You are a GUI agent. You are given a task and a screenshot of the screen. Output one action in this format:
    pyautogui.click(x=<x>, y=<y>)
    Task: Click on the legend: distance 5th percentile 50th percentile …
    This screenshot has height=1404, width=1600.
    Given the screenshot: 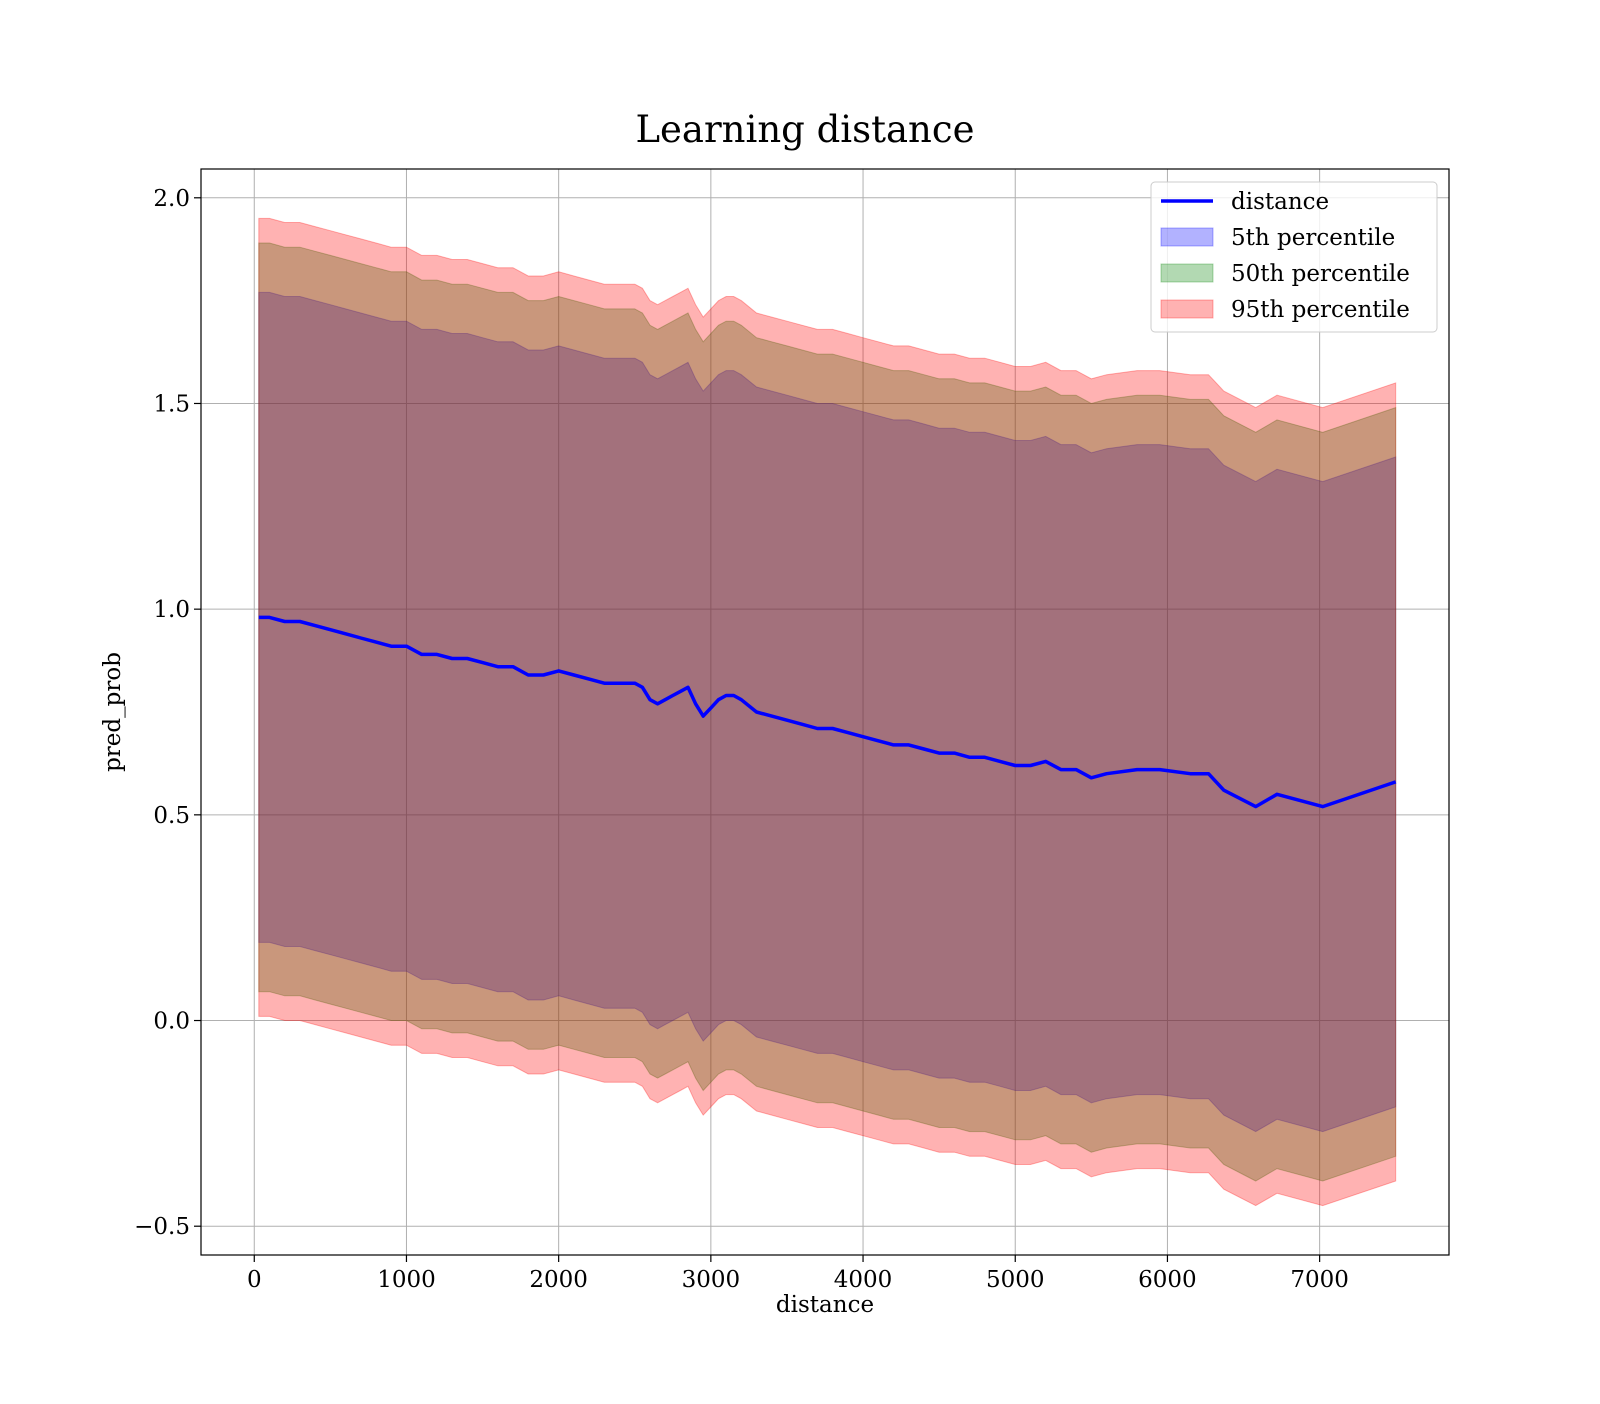 What is the action you would take?
    pyautogui.click(x=1294, y=257)
    